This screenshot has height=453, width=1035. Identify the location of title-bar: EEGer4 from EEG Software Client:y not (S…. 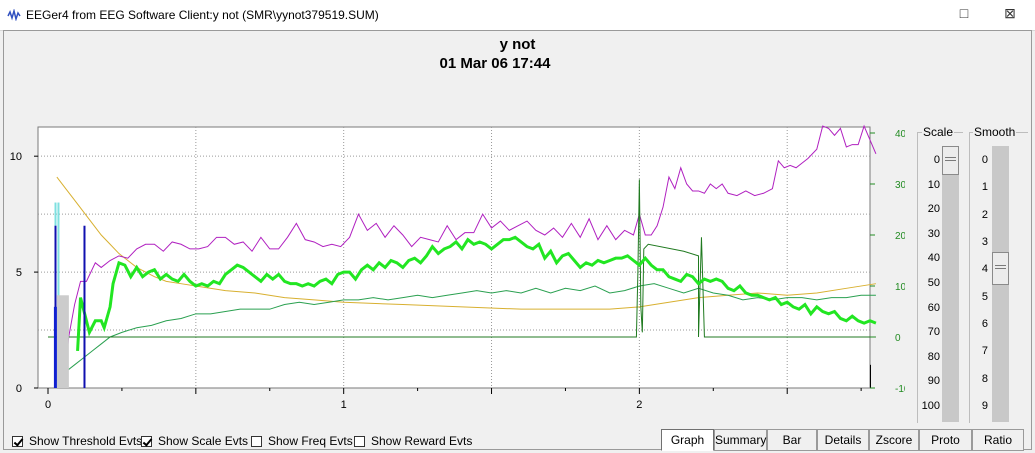
(517, 15).